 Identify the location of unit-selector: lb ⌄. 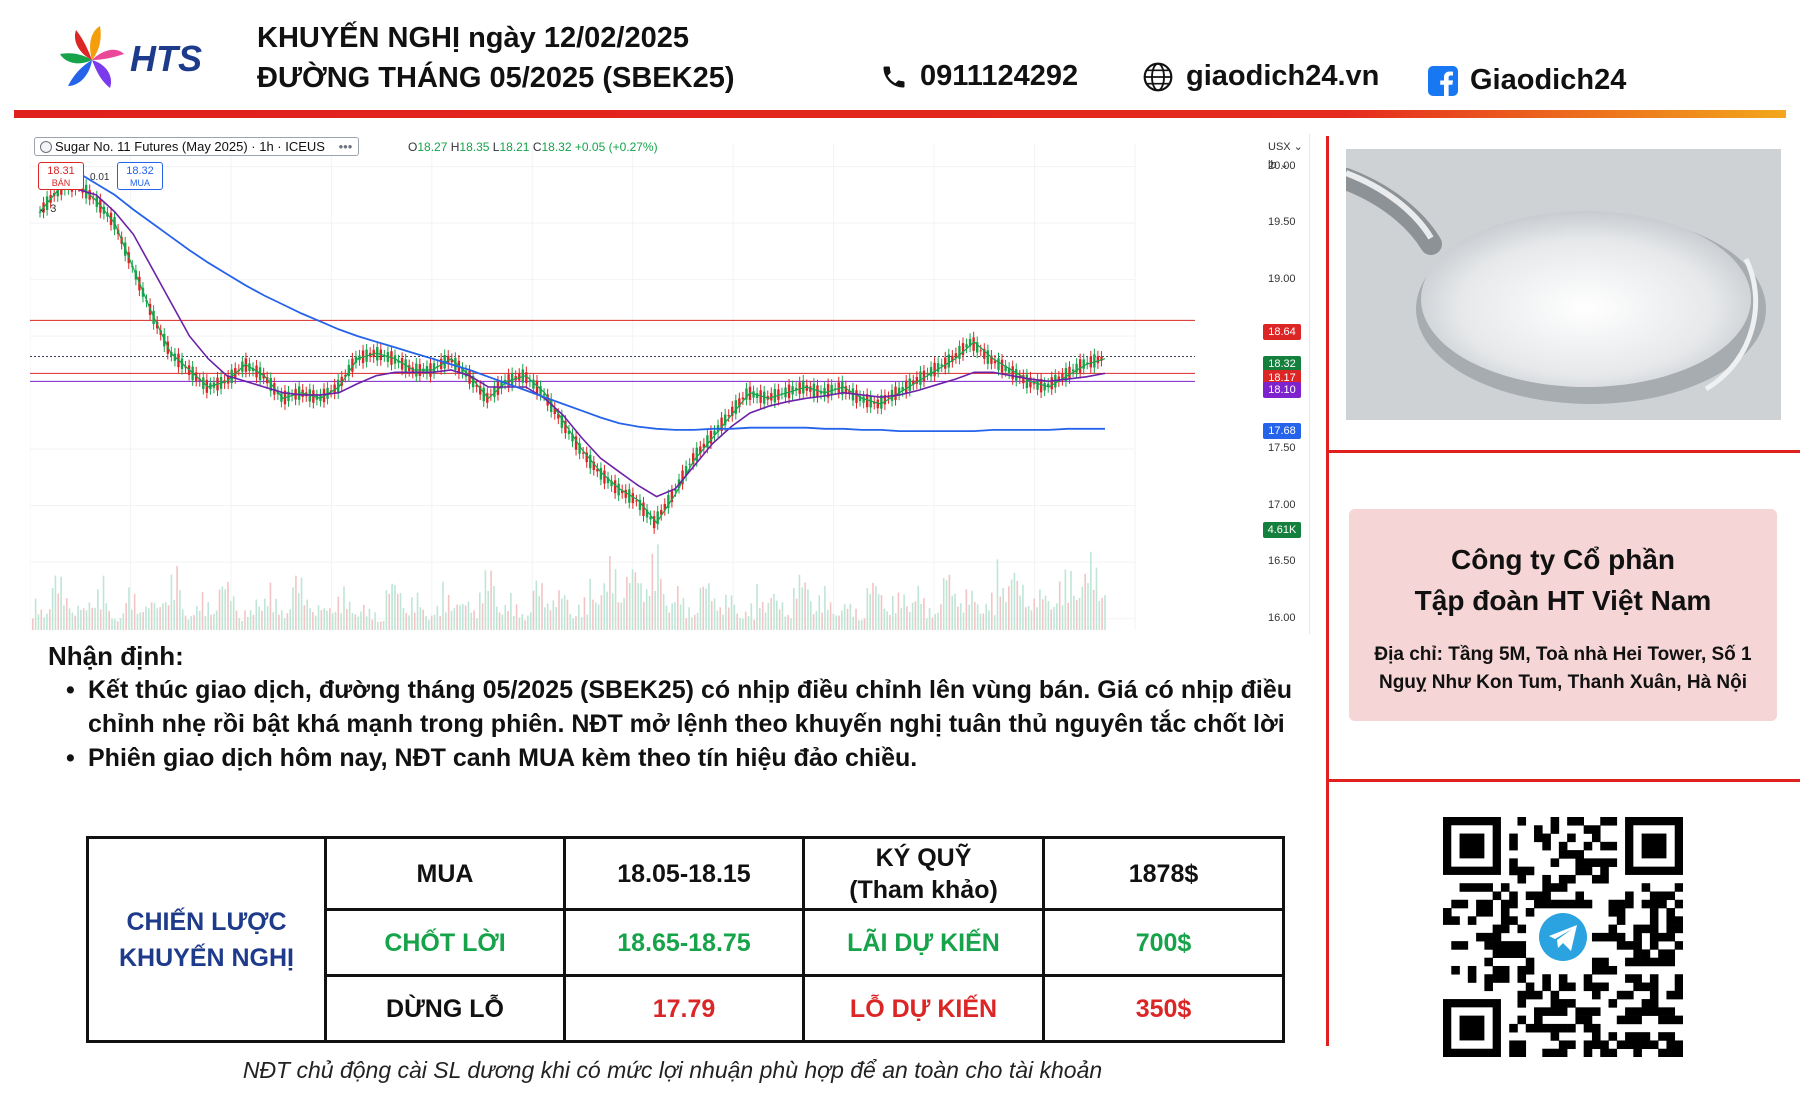
(1278, 165).